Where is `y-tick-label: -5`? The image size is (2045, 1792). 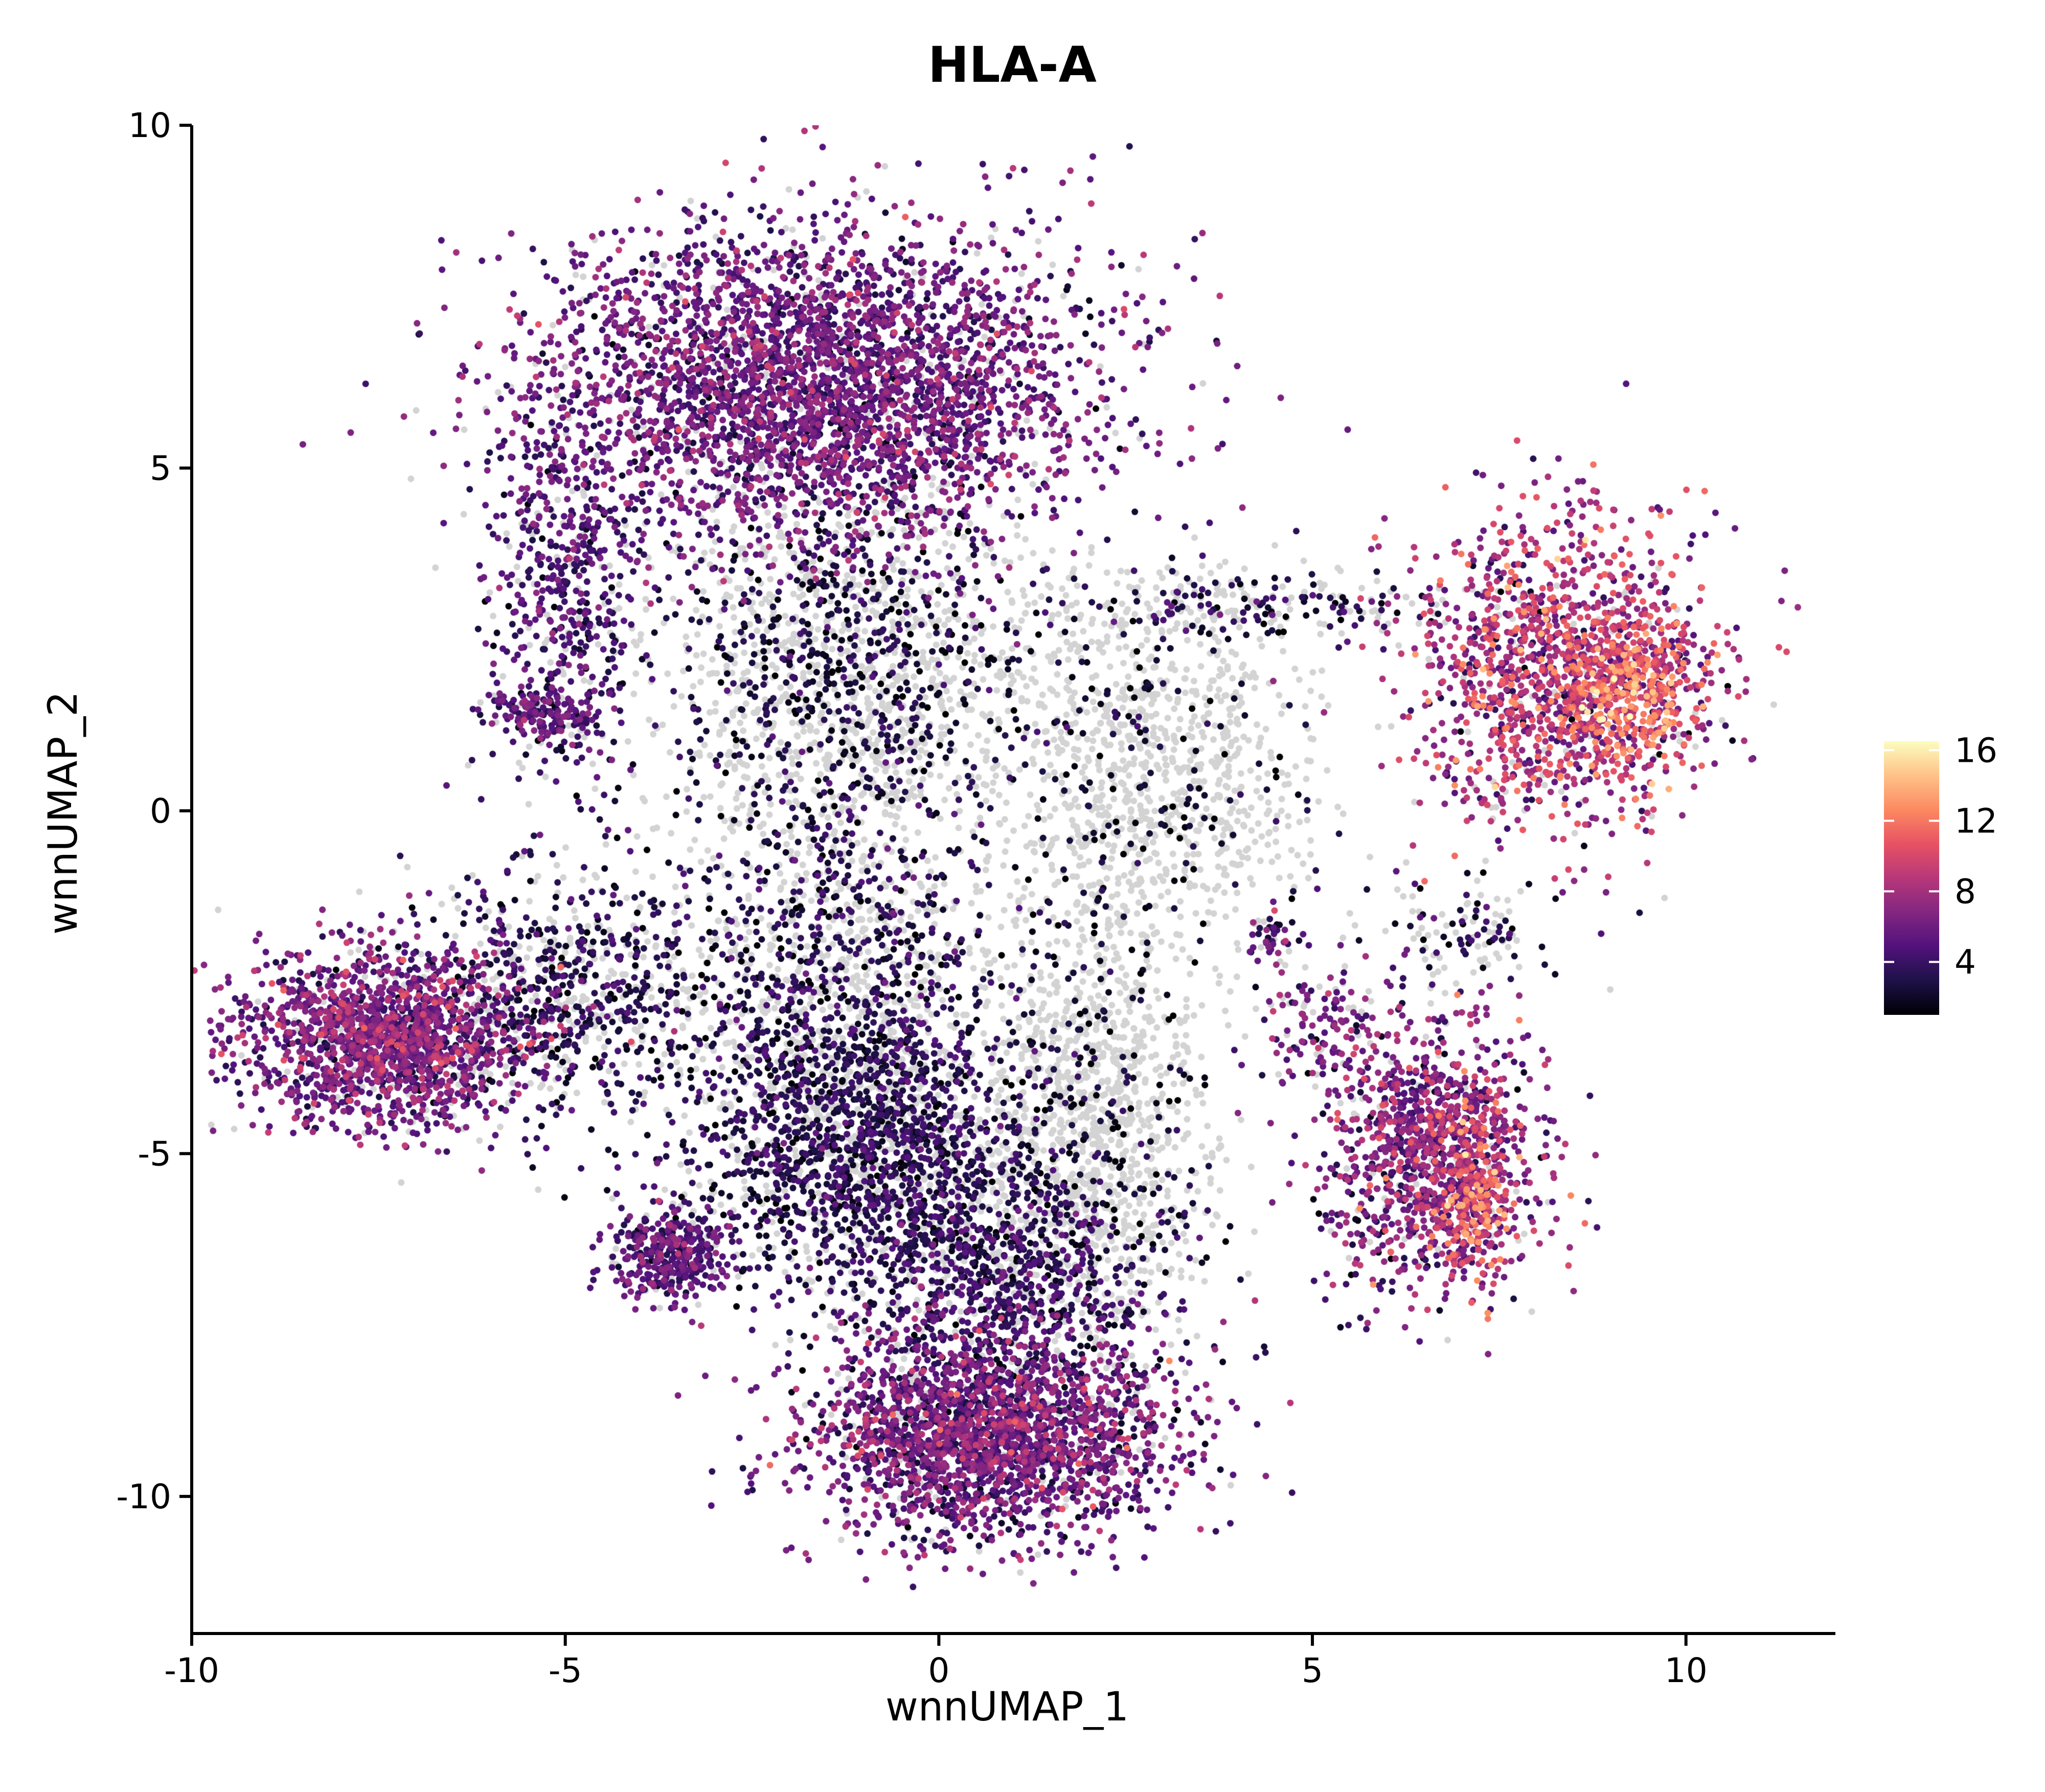 y-tick-label: -5 is located at coordinates (154, 1154).